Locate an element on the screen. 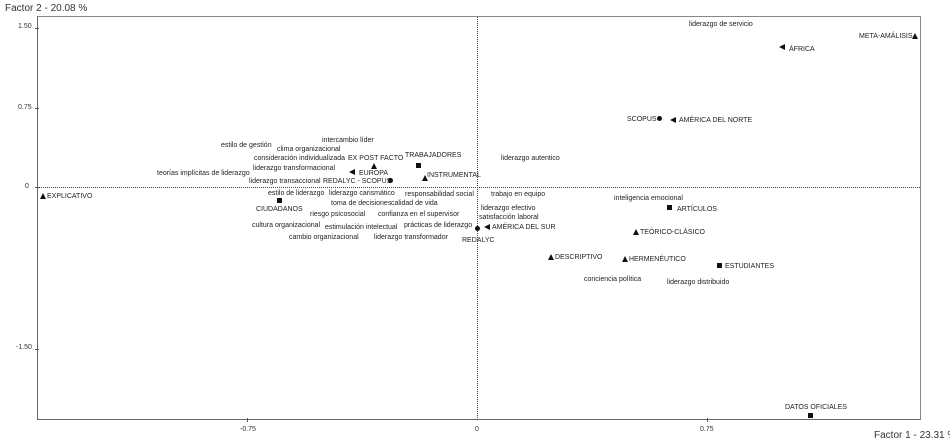  point-label: estilo de gestión is located at coordinates (246, 145).